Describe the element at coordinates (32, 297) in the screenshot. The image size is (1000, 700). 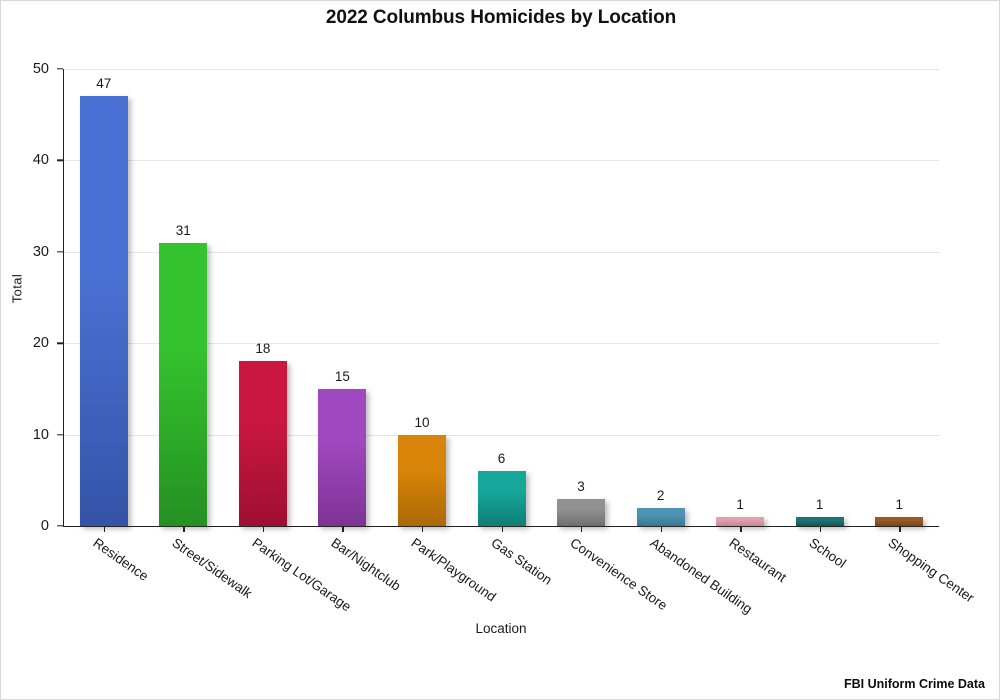
I see `y-axis-tick-labels: 0 10 20 30 40 50` at that location.